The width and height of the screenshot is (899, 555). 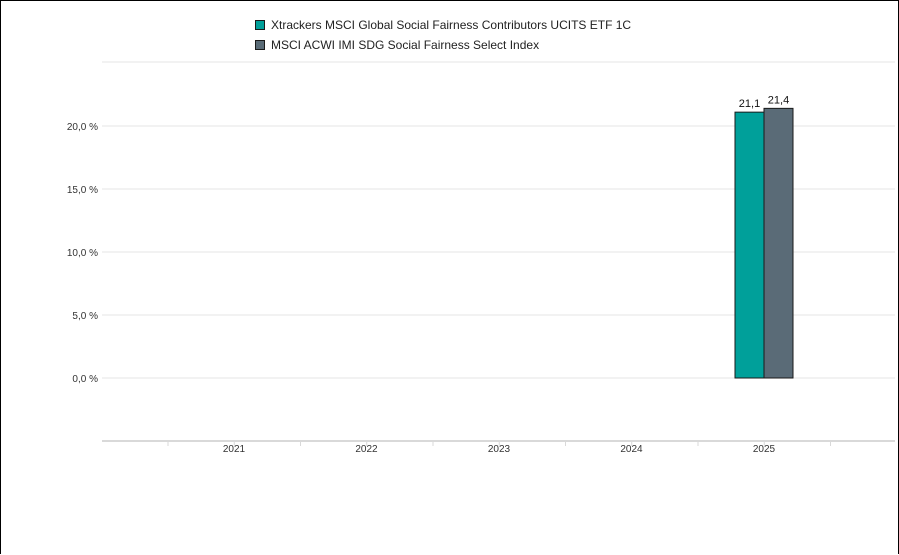 I want to click on x-tick-label: 2021, so click(x=234, y=449).